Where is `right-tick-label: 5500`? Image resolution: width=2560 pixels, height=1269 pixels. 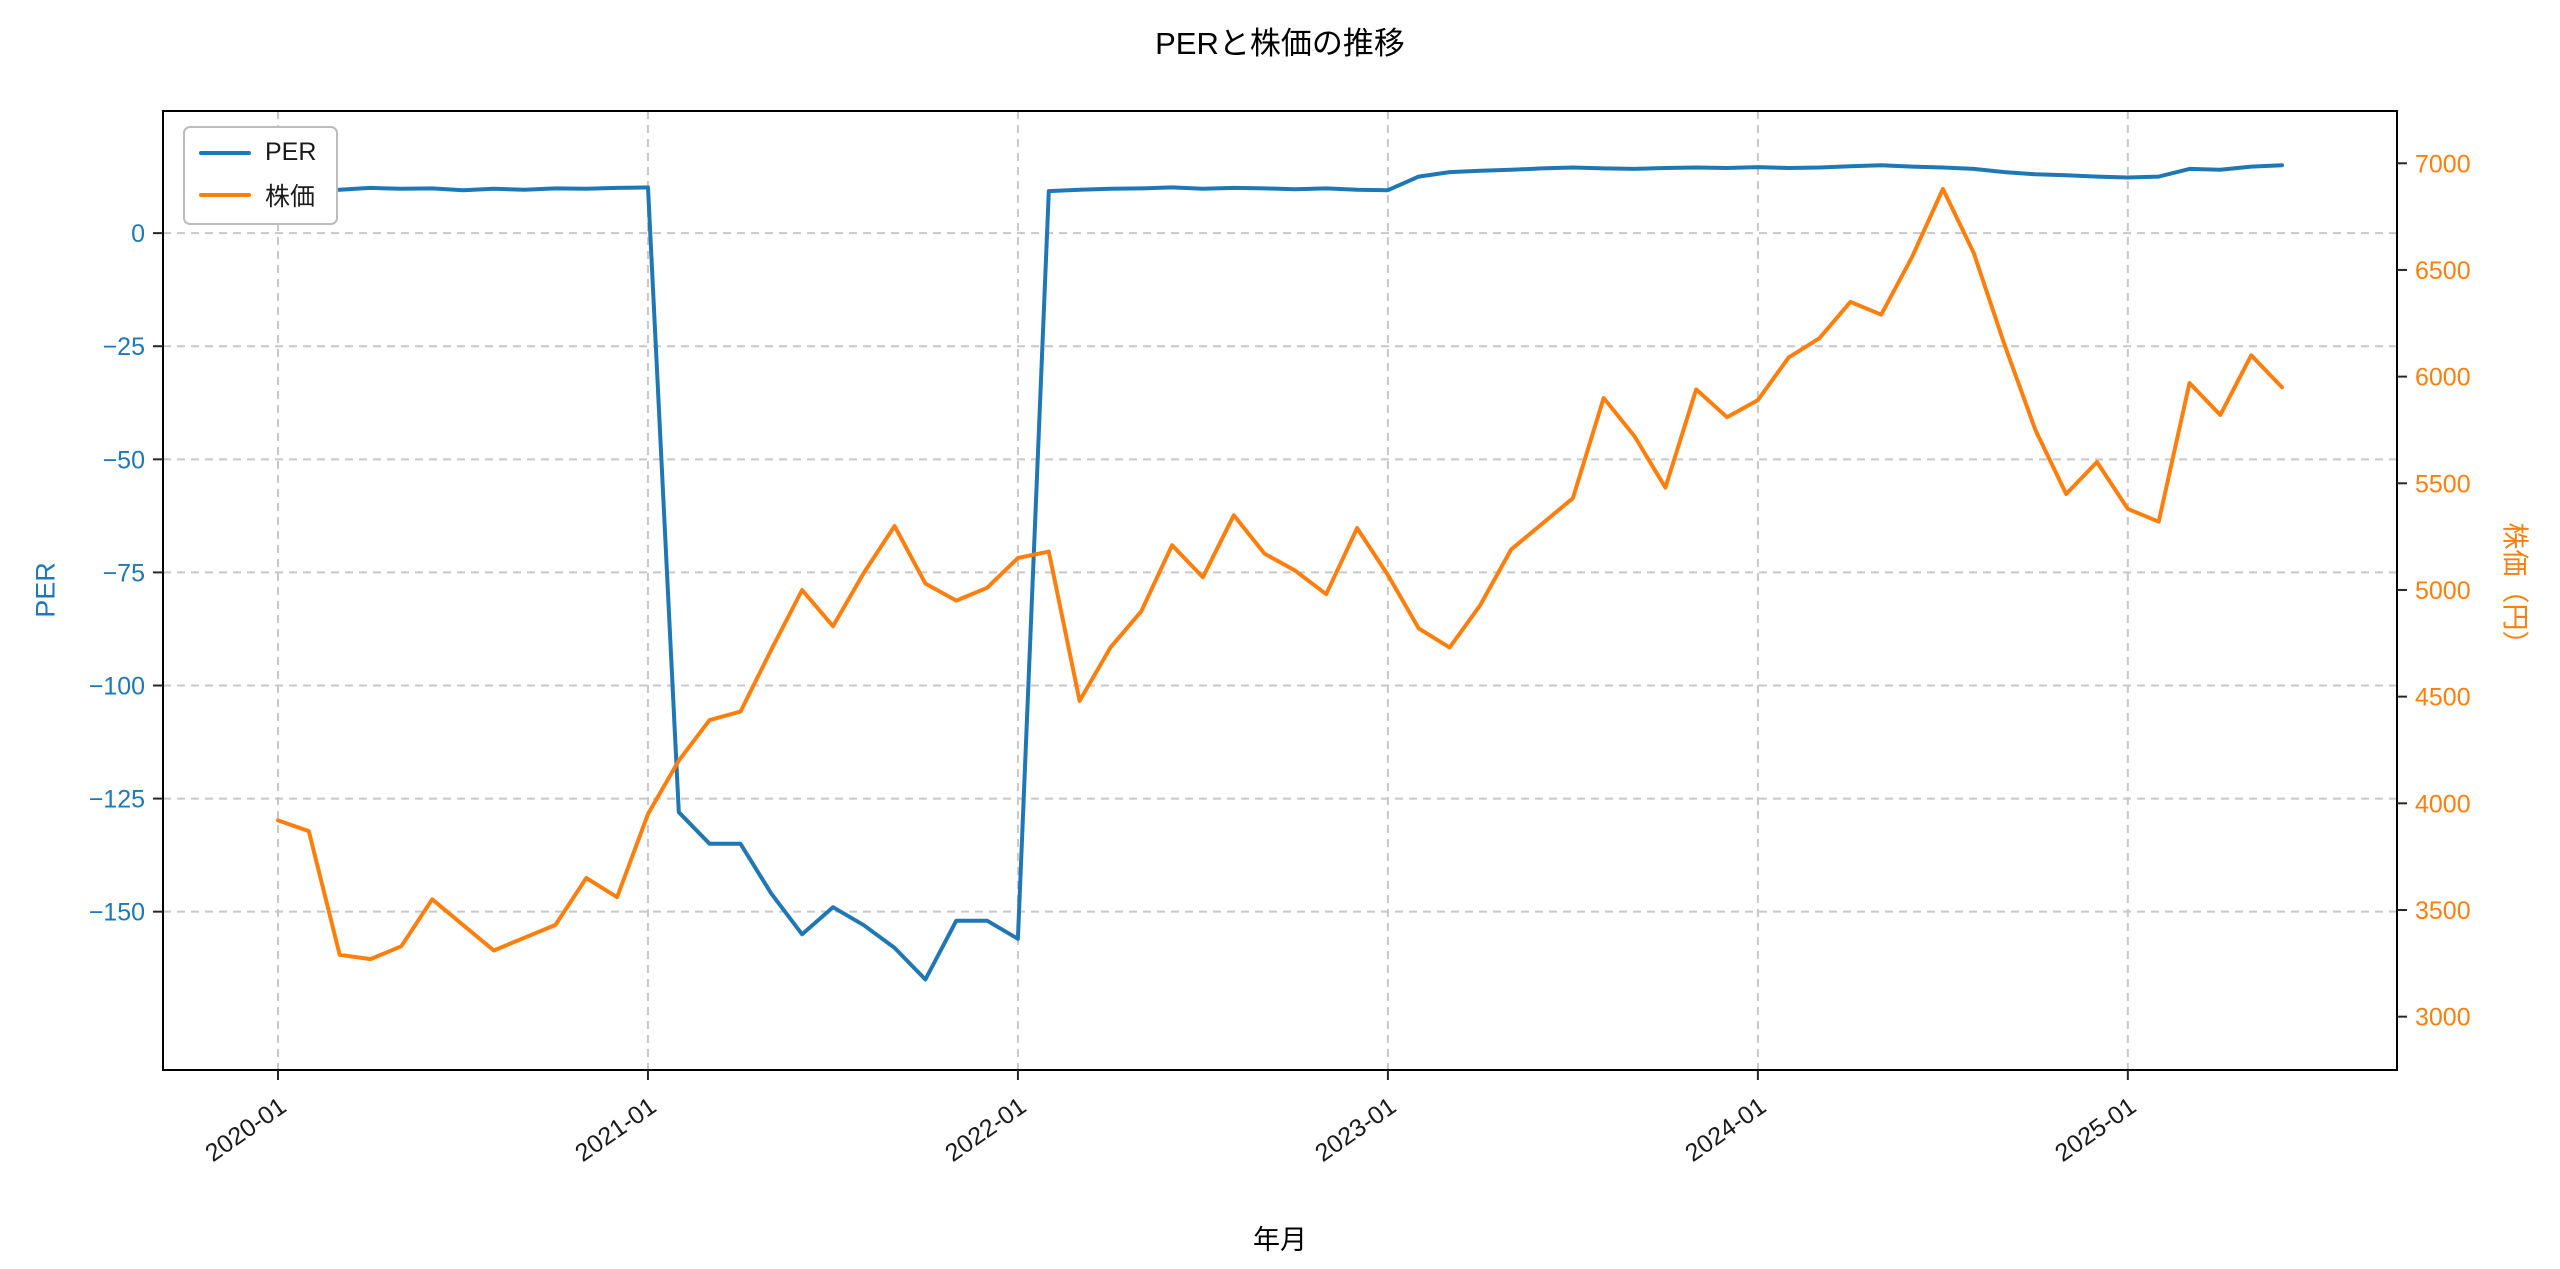 right-tick-label: 5500 is located at coordinates (2443, 484).